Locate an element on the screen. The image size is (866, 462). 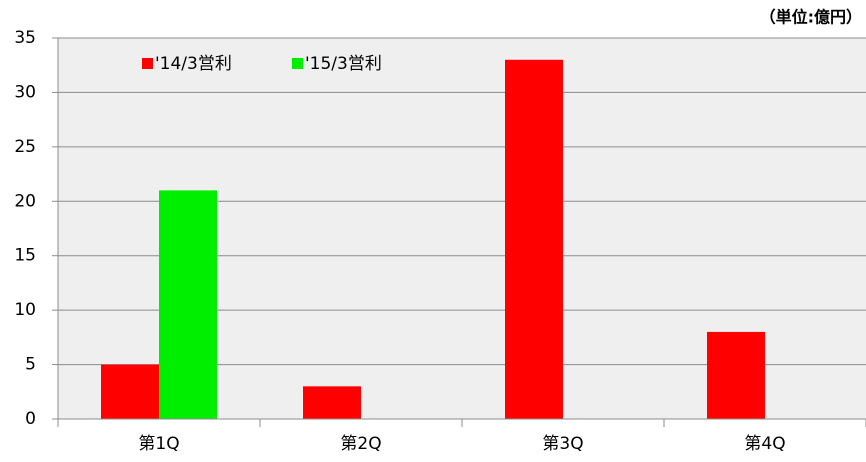
unit-annotation: （単位:億円） is located at coordinates (811, 17).